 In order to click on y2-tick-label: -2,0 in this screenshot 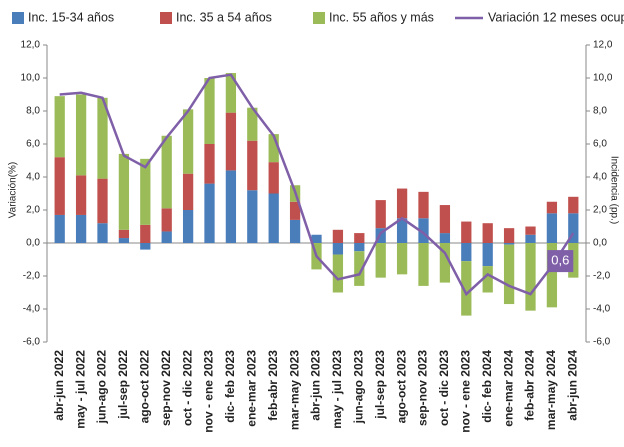, I will do `click(602, 276)`.